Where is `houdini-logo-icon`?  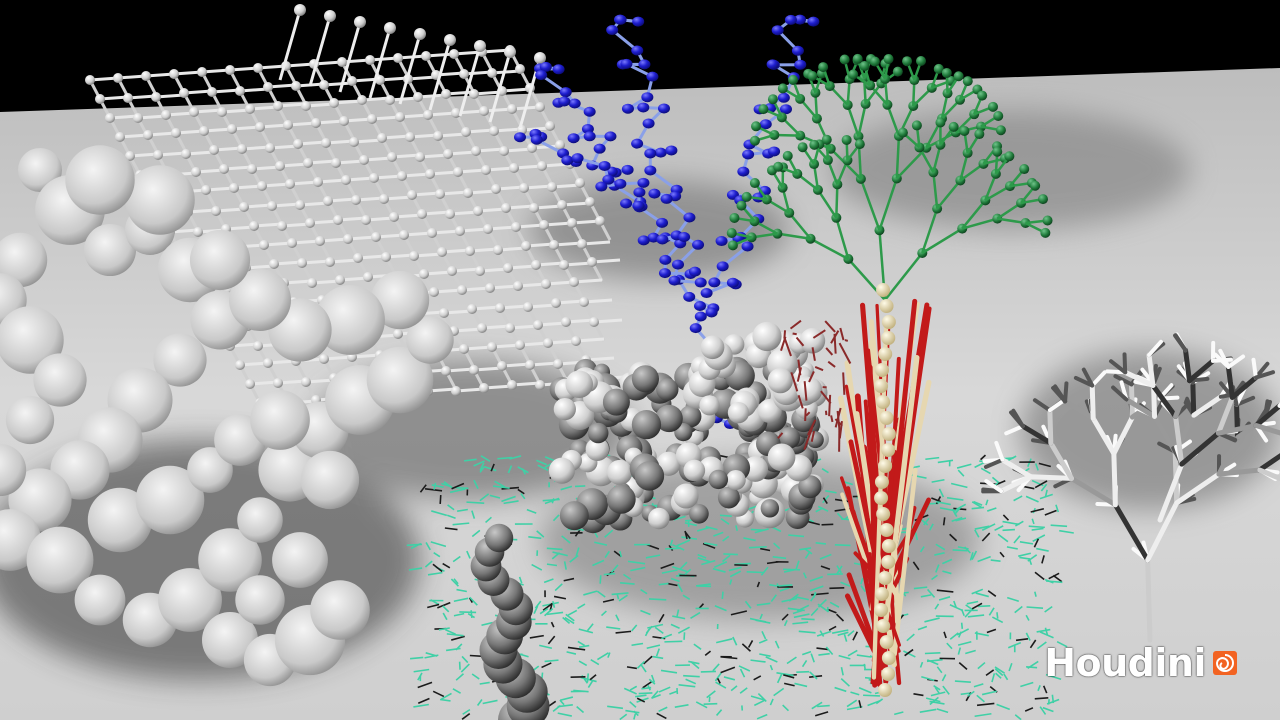
houdini-logo-icon is located at coordinates (1225, 663).